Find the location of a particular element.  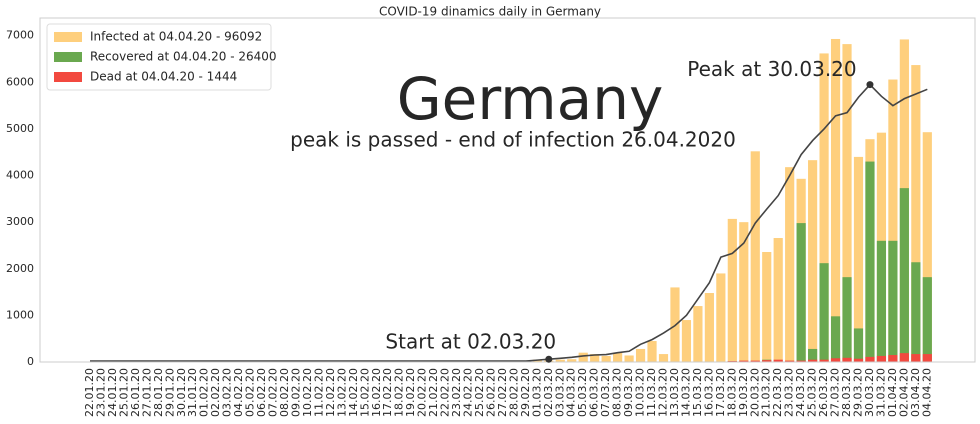

x-tick-label: 11.02.20 is located at coordinates (318, 392).